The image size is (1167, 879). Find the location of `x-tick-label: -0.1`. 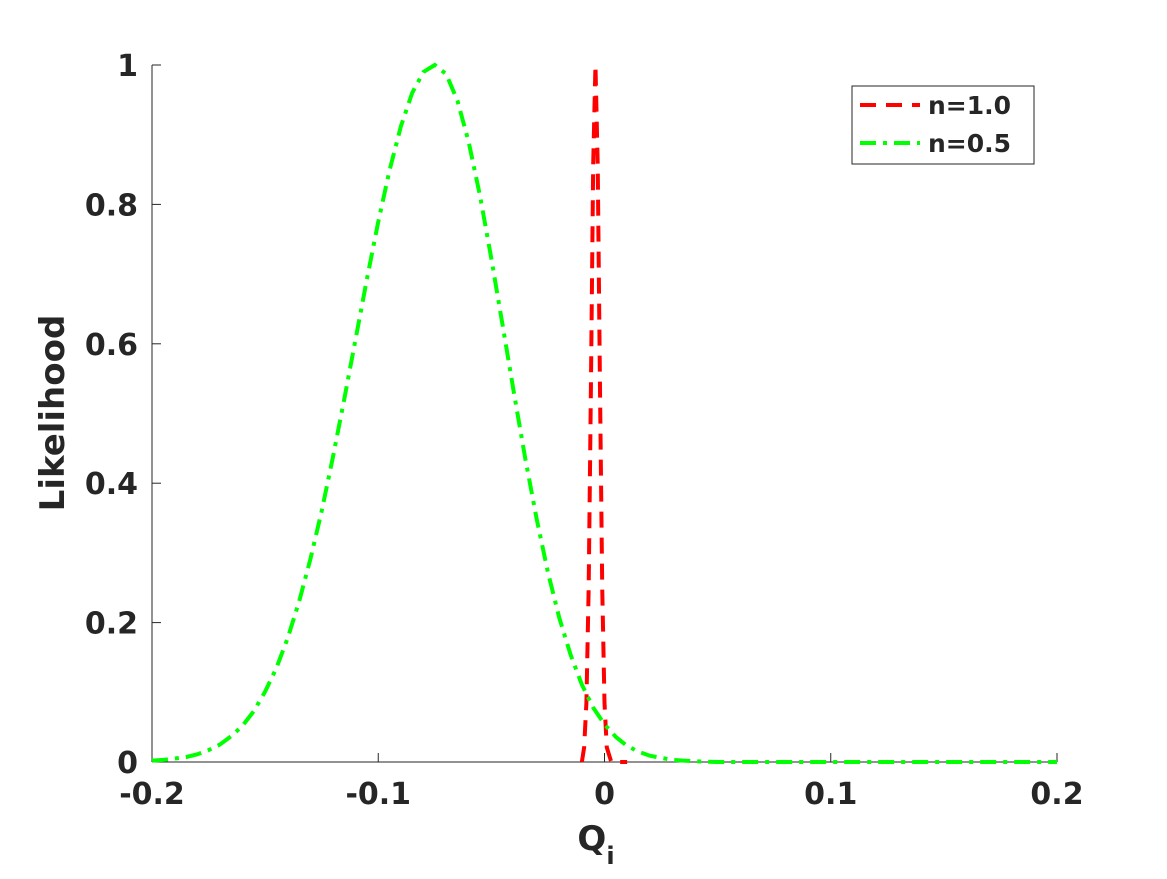

x-tick-label: -0.1 is located at coordinates (378, 794).